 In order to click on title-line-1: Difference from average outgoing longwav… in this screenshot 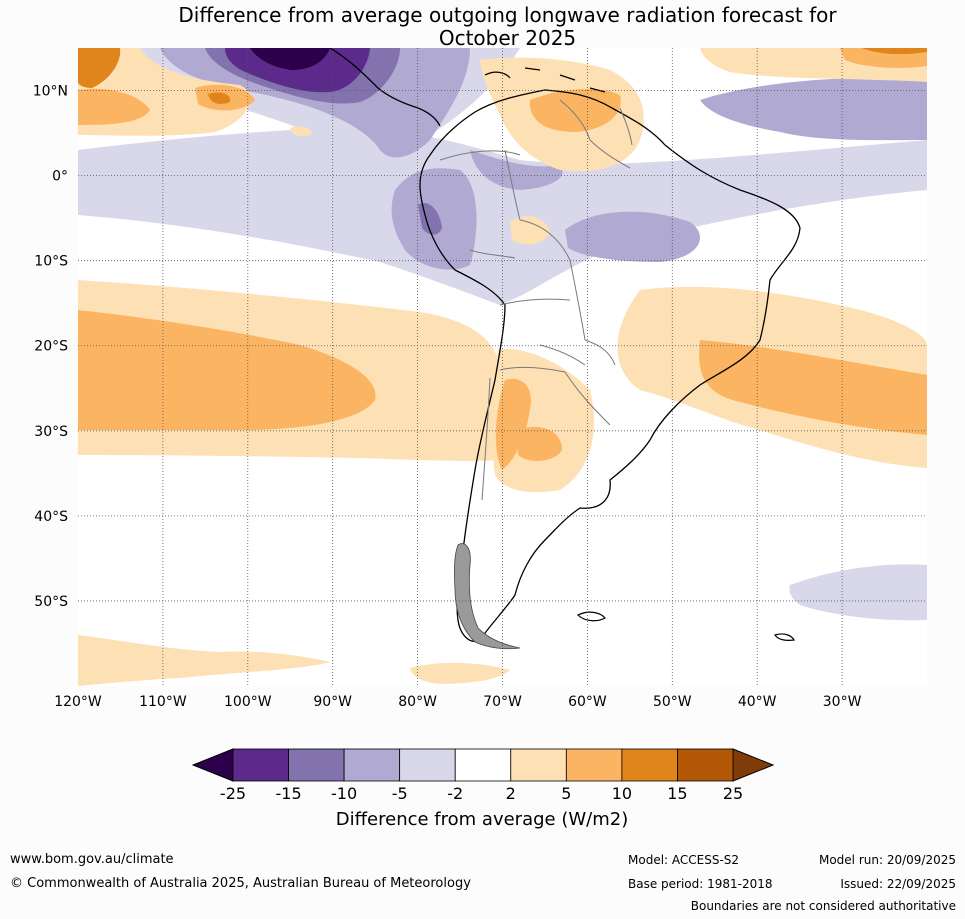, I will do `click(507, 15)`.